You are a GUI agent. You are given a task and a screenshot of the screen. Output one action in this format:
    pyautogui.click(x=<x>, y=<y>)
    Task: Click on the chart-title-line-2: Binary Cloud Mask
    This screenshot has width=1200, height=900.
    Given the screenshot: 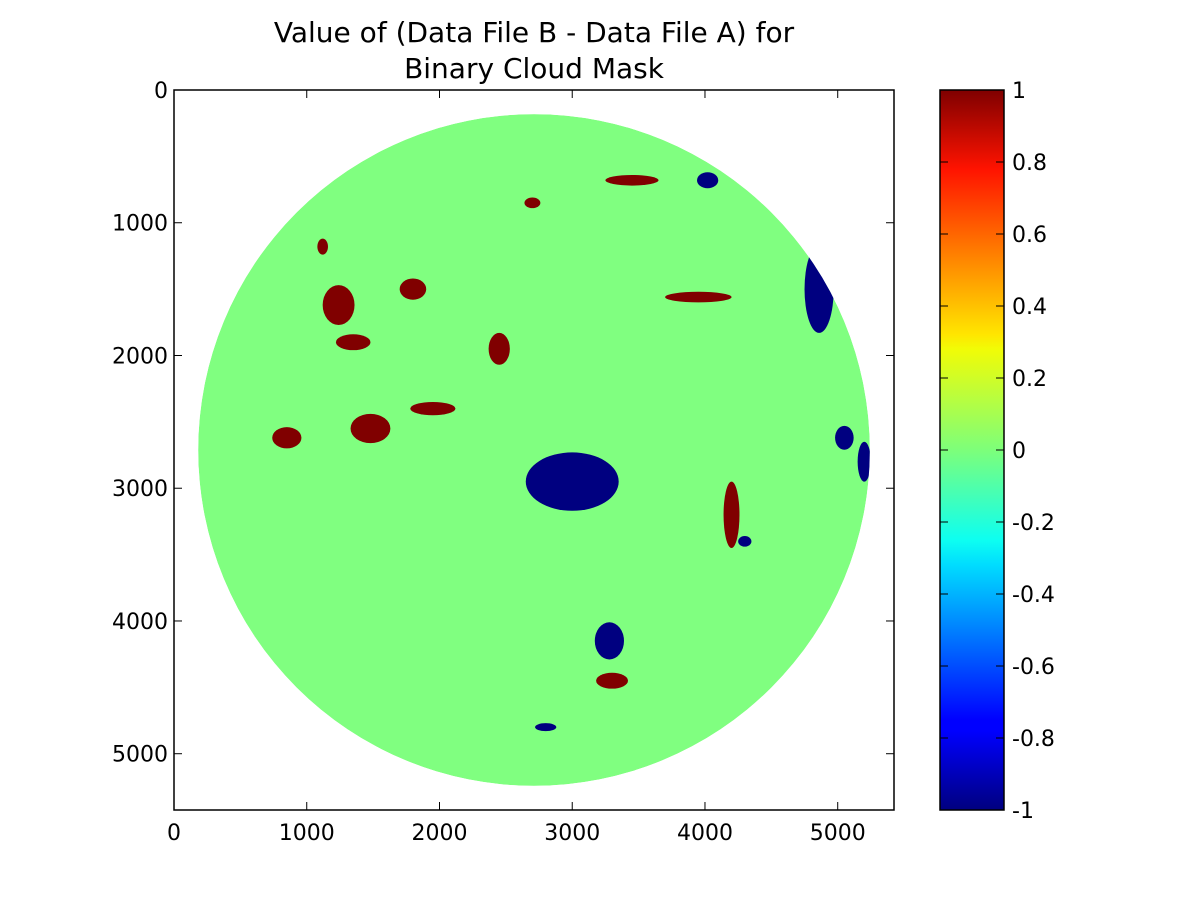 What is the action you would take?
    pyautogui.click(x=534, y=68)
    